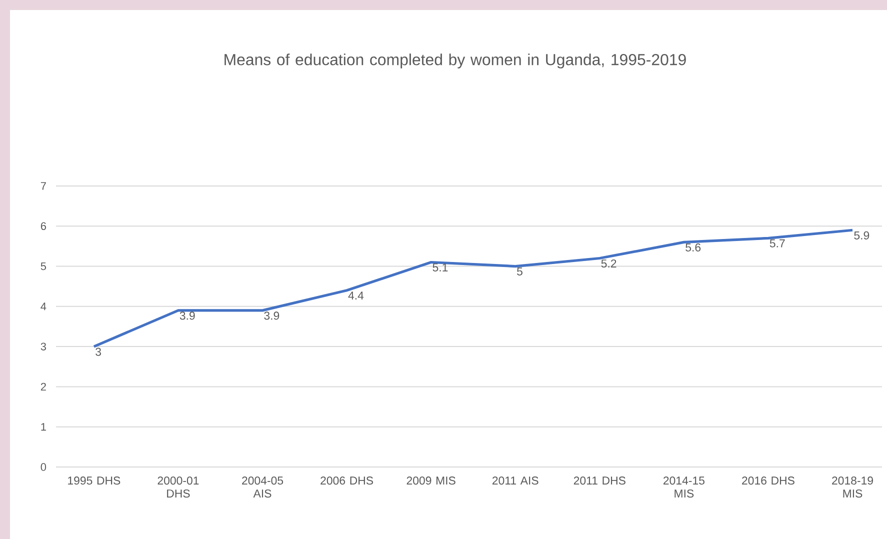  Describe the element at coordinates (43, 386) in the screenshot. I see `y-tick-label: 2` at that location.